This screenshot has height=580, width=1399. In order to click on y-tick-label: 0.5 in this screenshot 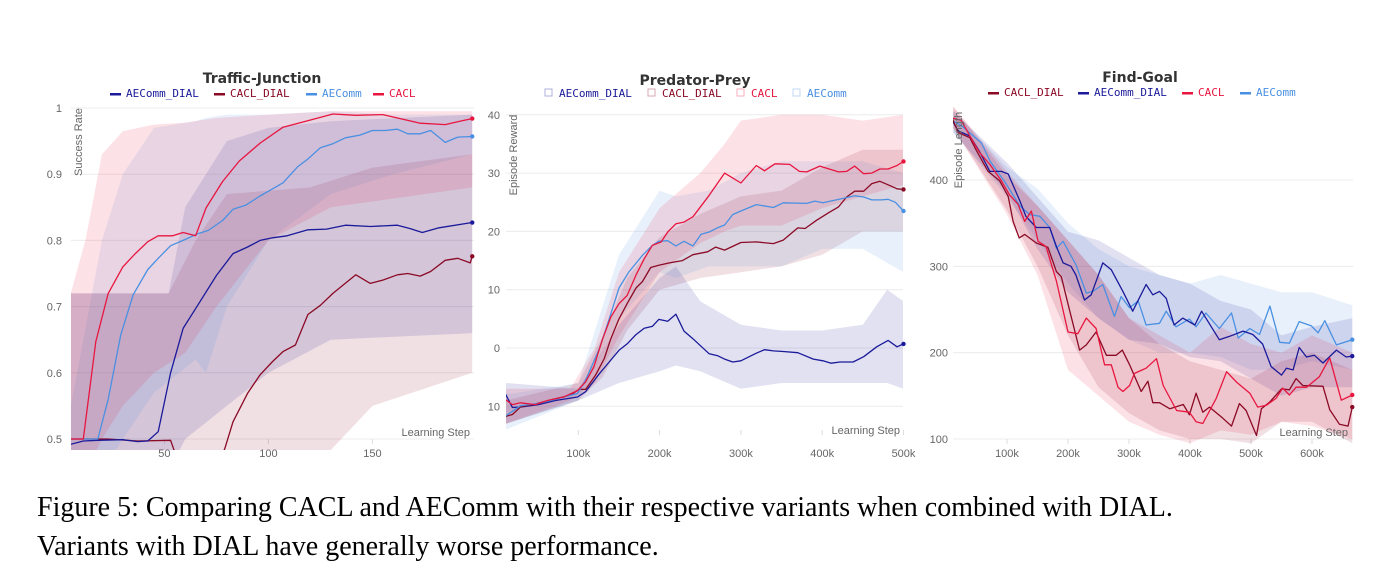, I will do `click(54, 440)`.